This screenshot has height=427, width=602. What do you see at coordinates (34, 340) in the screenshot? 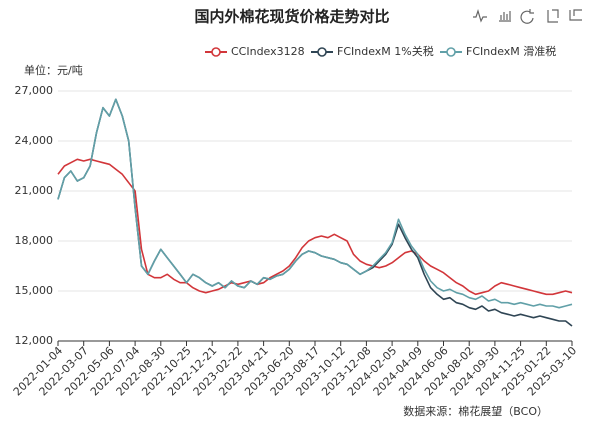
I see `y-tick-label: 12,000` at bounding box center [34, 340].